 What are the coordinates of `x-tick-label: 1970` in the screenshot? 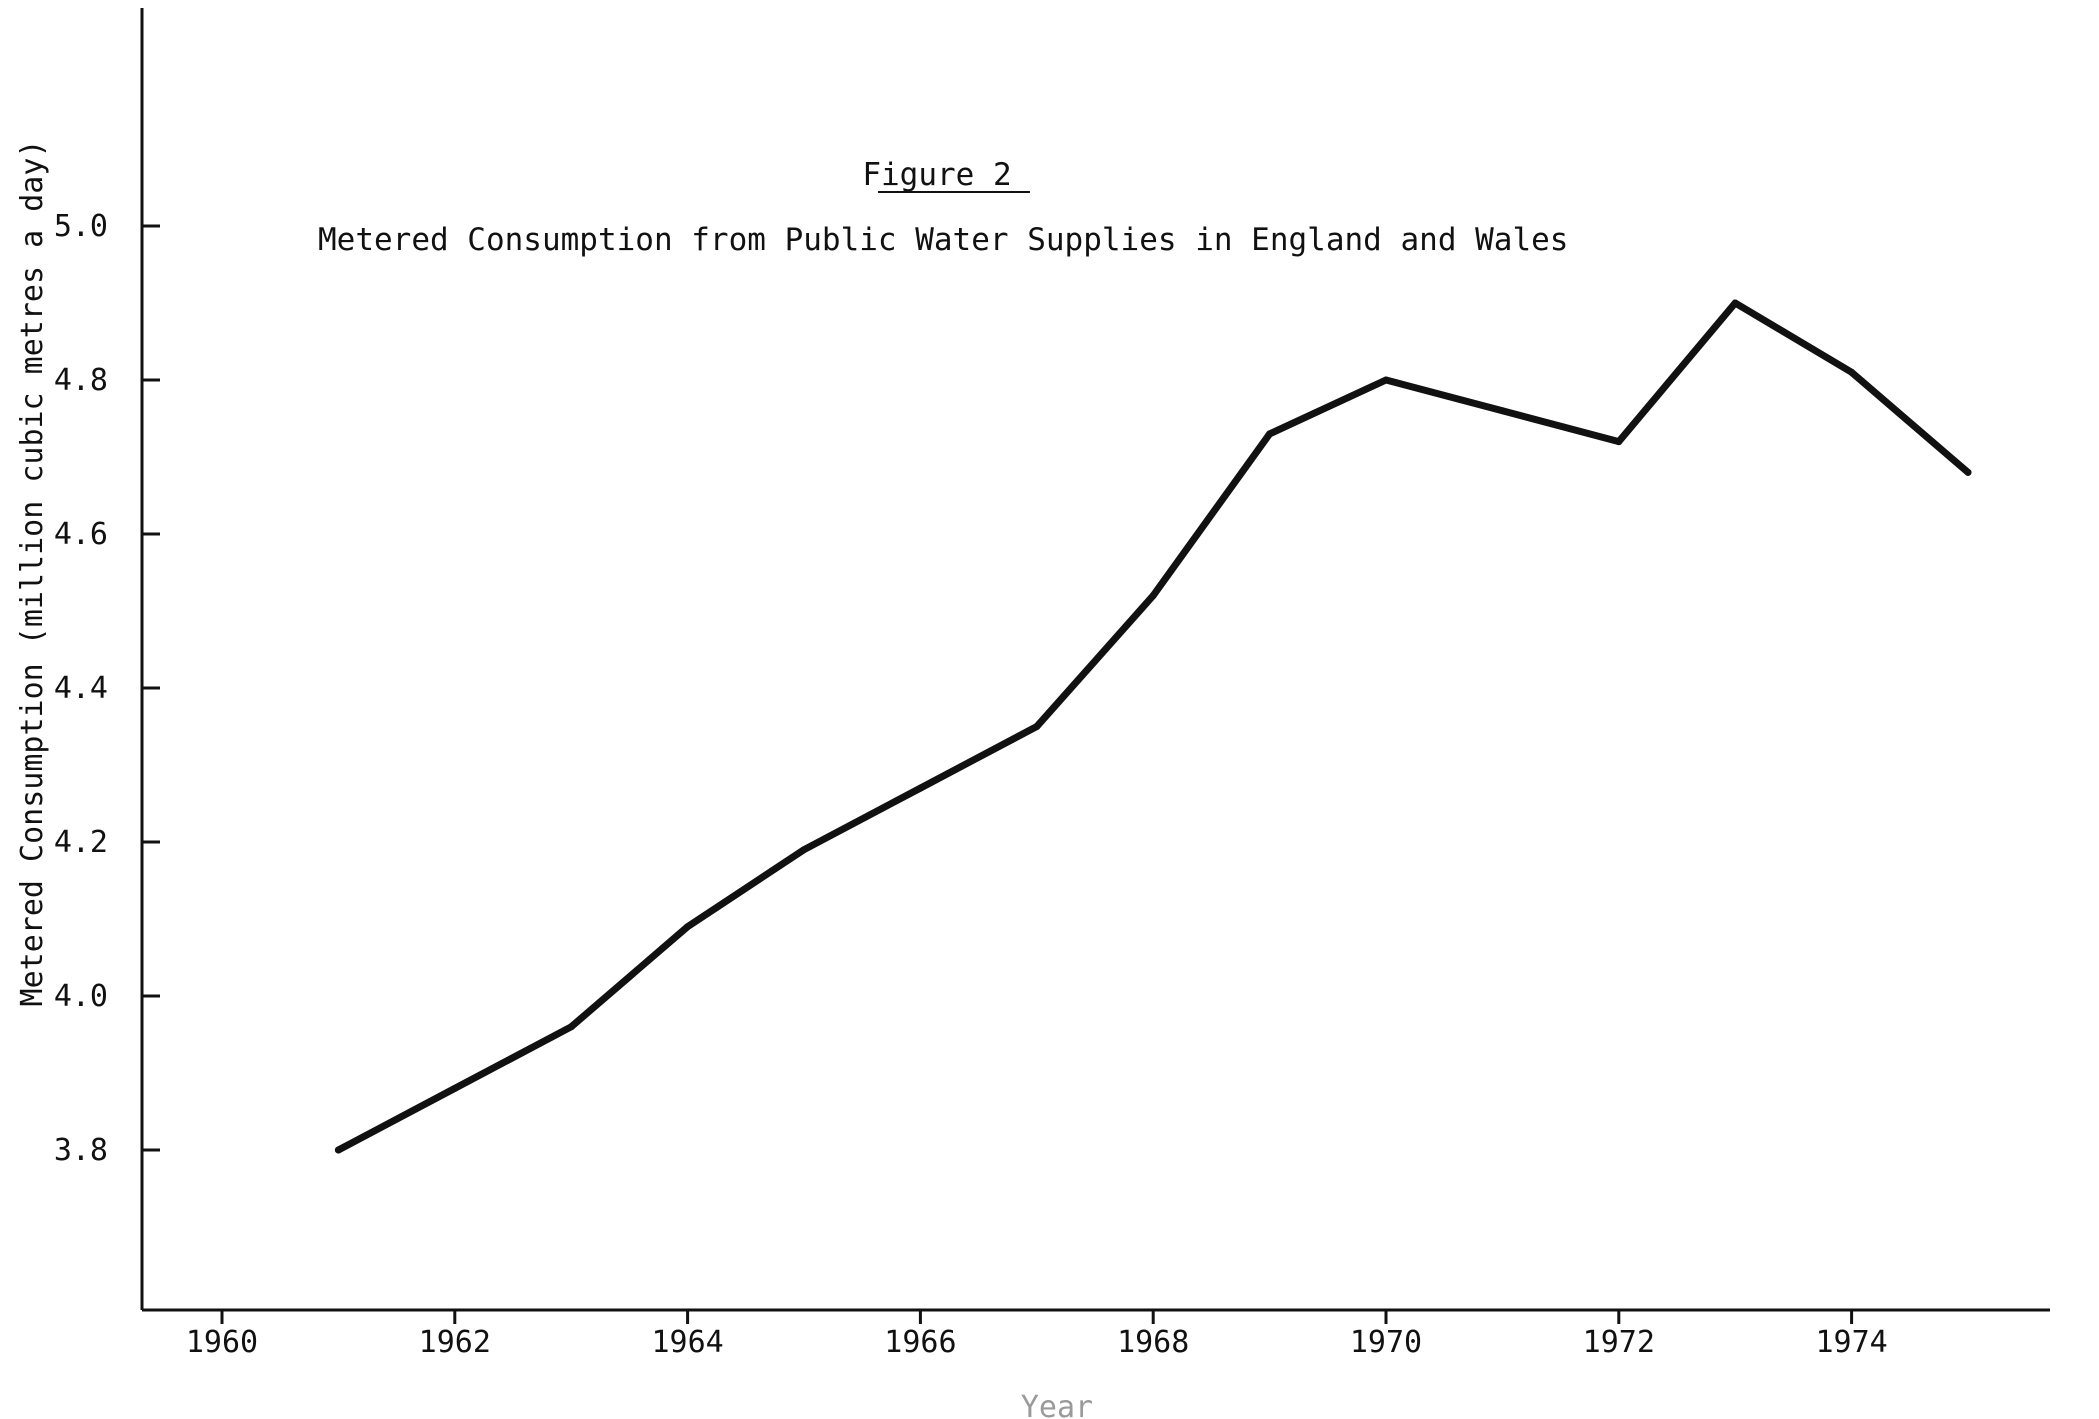 It's located at (1386, 1342).